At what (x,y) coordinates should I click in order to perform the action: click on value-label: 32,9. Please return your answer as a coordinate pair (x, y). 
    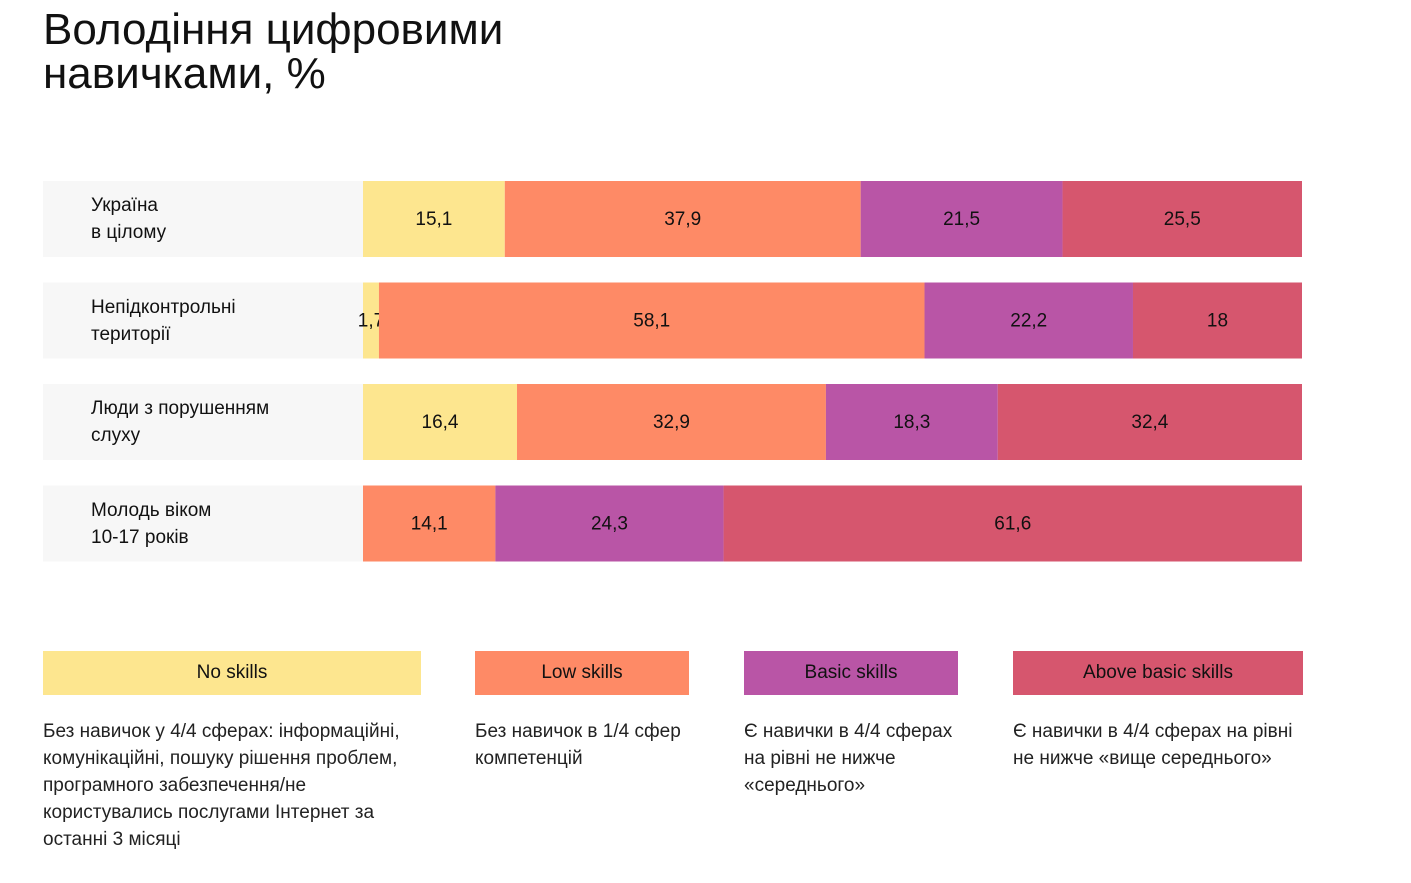
    Looking at the image, I should click on (671, 422).